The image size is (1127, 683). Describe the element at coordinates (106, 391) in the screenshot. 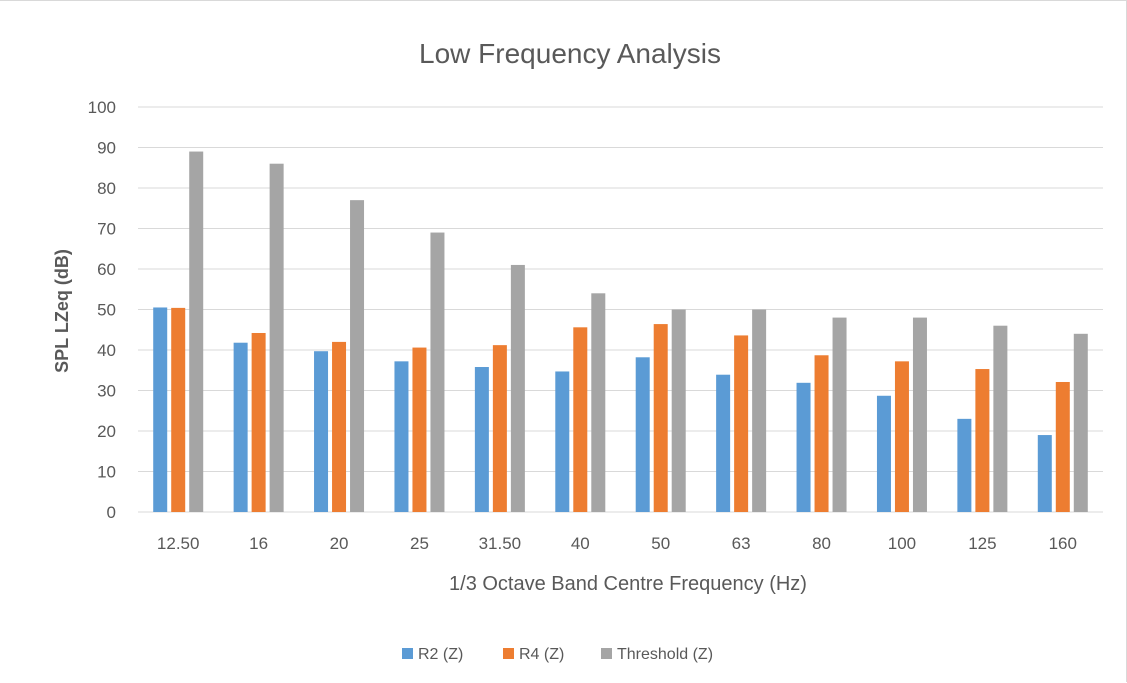

I see `y-tick-label: 30` at that location.